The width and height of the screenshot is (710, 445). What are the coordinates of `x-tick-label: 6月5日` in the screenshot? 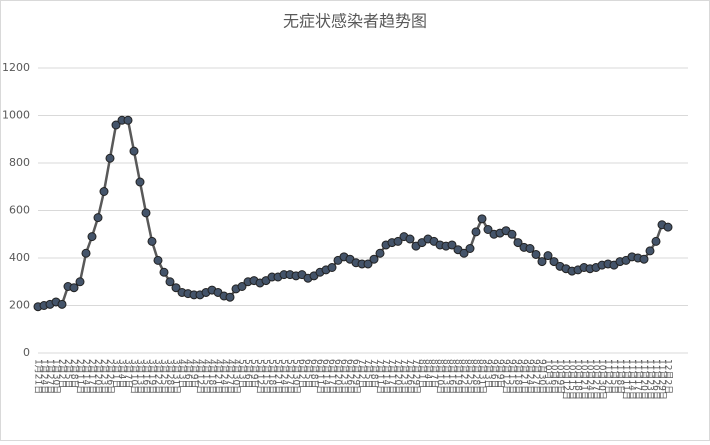 It's located at (308, 373).